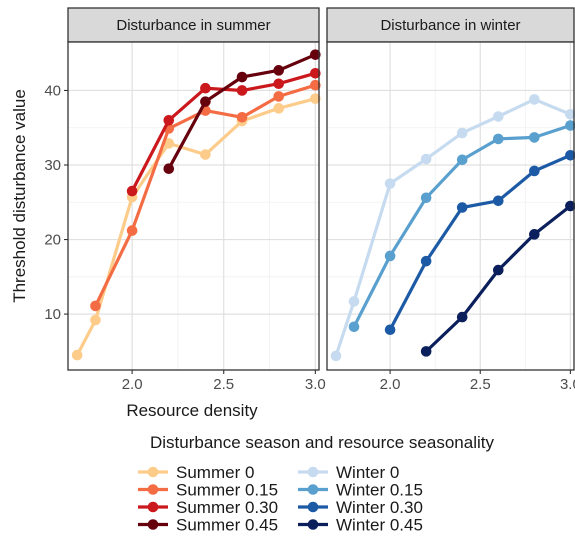 This screenshot has width=575, height=536. I want to click on legend-item: Summer 0, so click(196, 472).